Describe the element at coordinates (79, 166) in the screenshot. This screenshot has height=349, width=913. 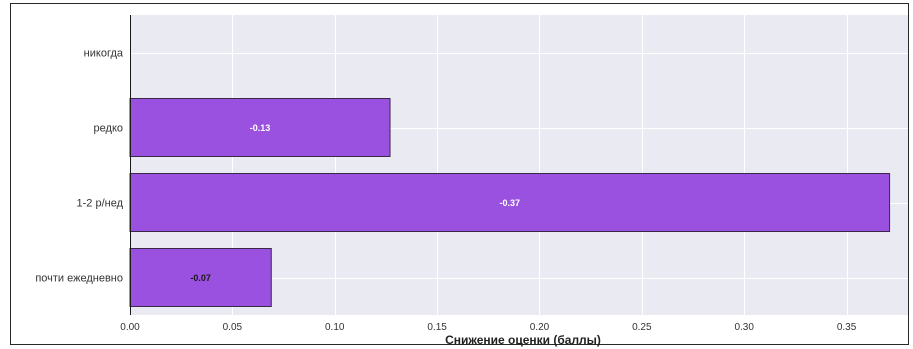
I see `y-tick-labels: никогда редко 1-2 р/нед почти ежедневно` at that location.